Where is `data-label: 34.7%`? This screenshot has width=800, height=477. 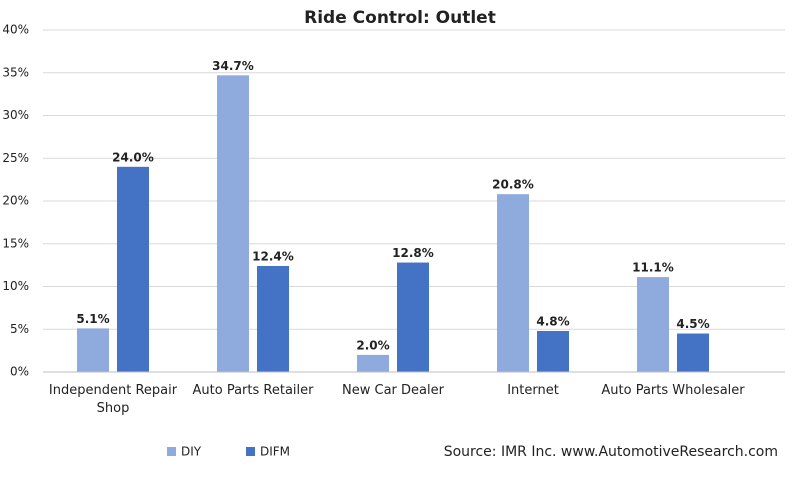
data-label: 34.7% is located at coordinates (233, 66).